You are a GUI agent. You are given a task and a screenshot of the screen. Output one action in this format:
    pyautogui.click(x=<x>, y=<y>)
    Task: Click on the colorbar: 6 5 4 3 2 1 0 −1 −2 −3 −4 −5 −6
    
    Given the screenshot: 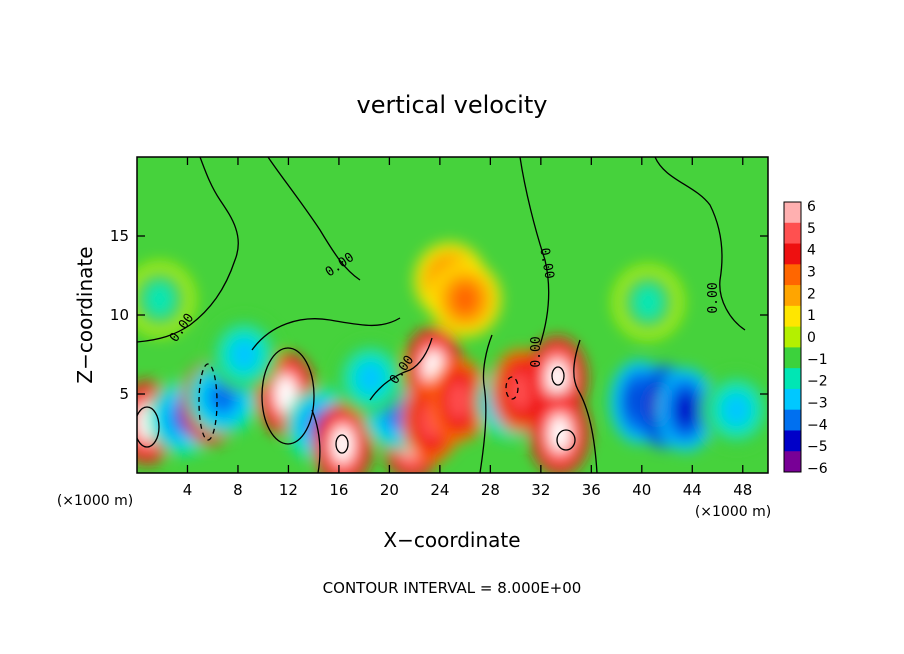 What is the action you would take?
    pyautogui.click(x=805, y=338)
    